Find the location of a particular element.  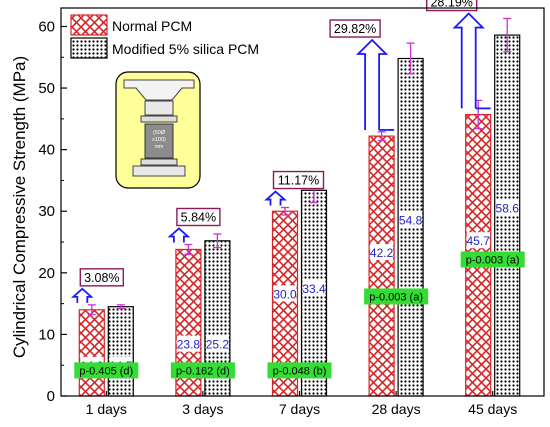

legend: Normal PCM Modified 5% silica PCM is located at coordinates (164, 36).